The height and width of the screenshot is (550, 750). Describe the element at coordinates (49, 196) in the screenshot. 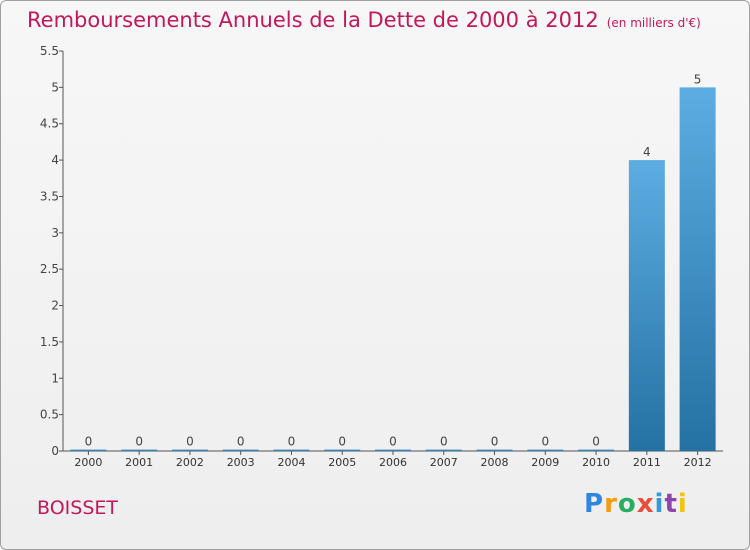

I see `y-tick-label: 3.5` at that location.